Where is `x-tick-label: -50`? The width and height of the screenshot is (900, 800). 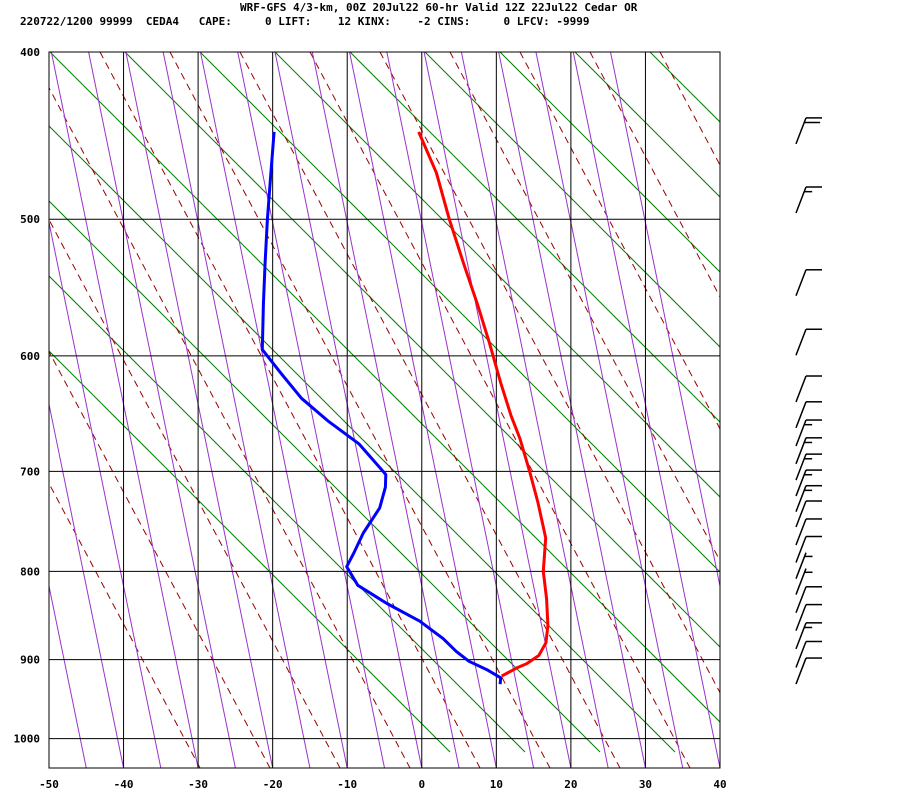
x-tick-label: -50 is located at coordinates (49, 784).